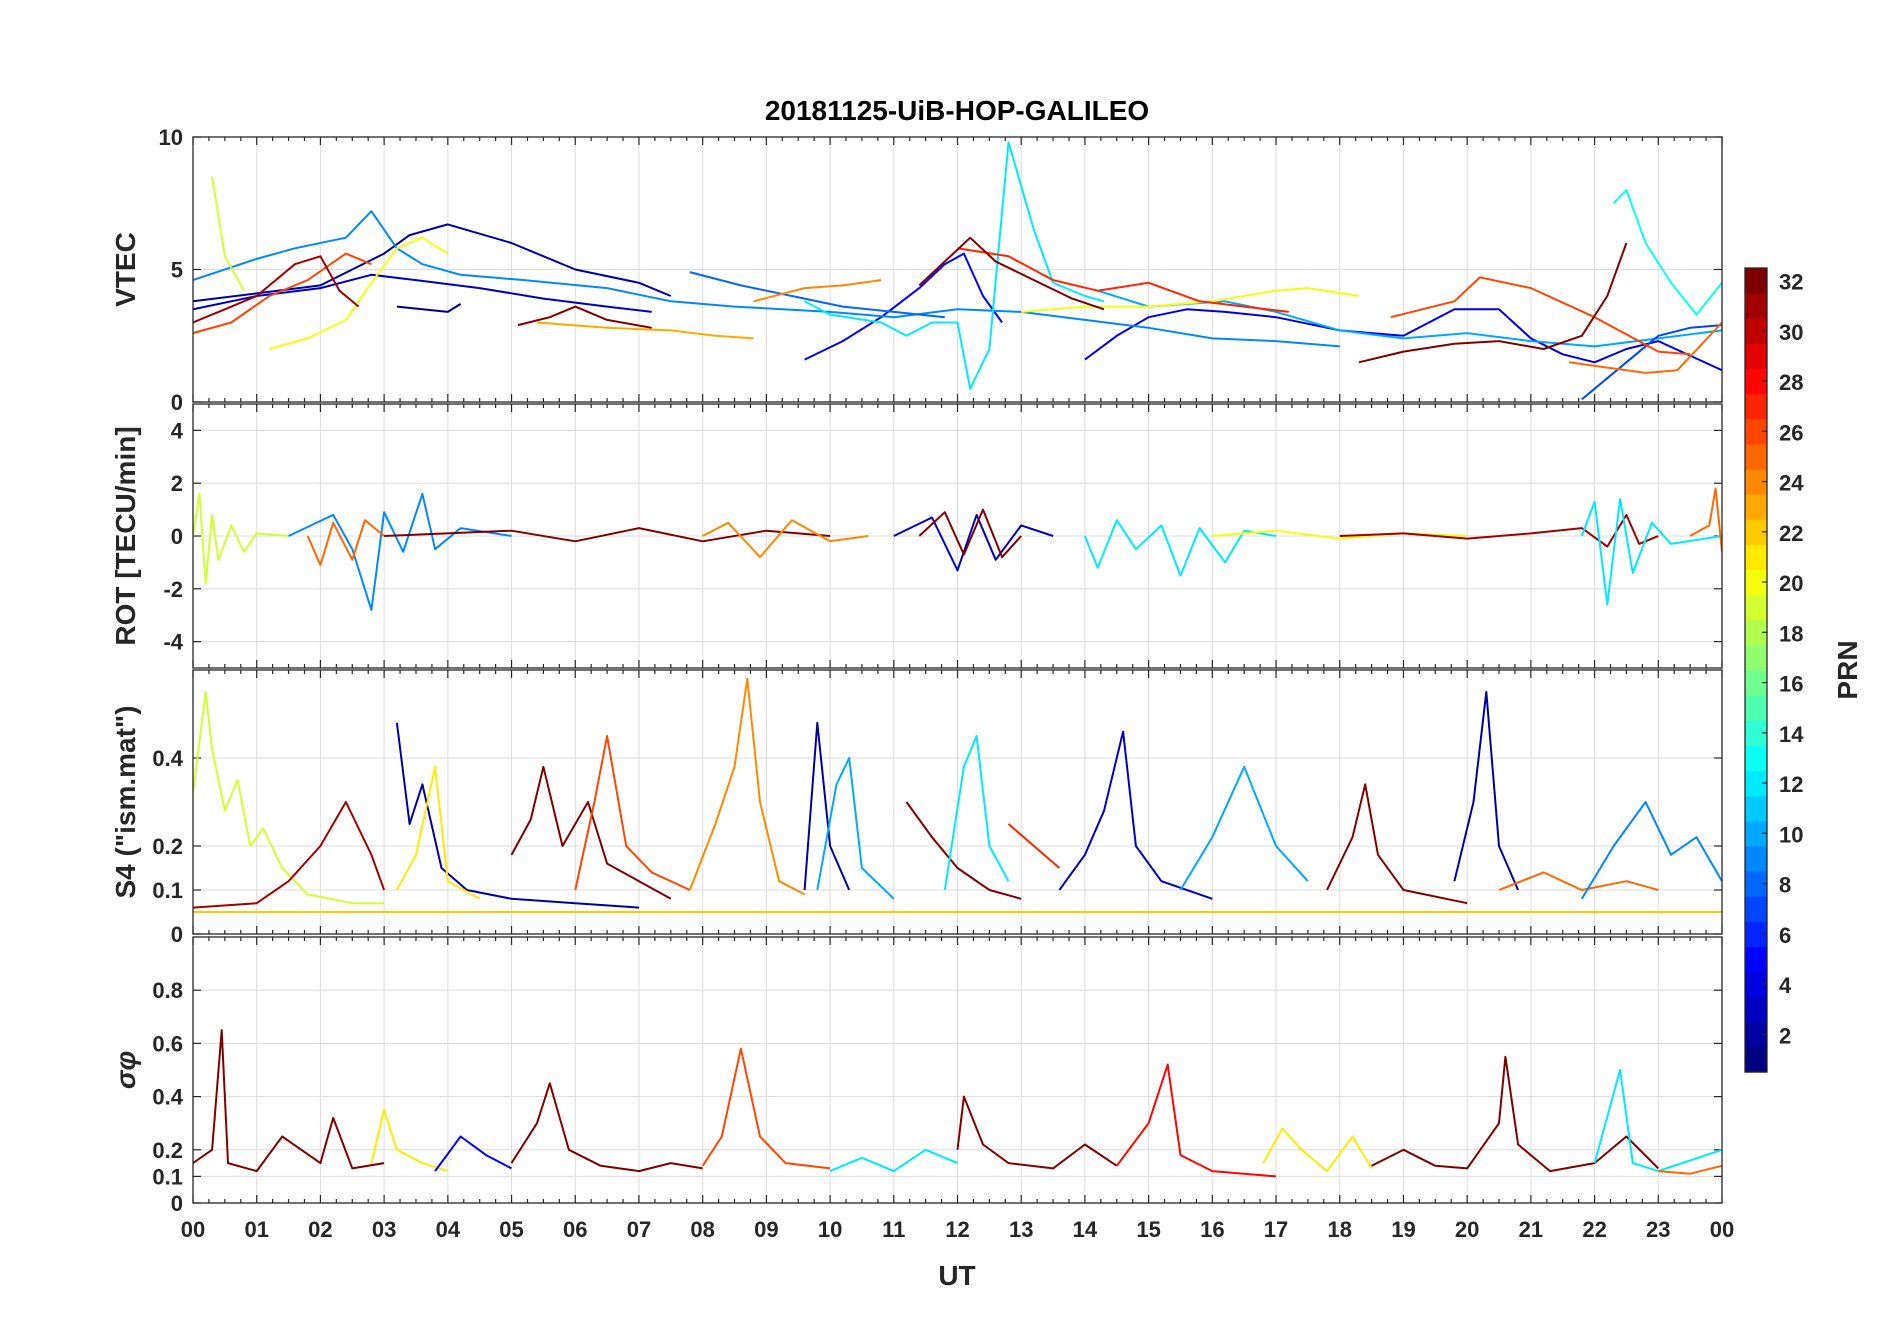  Describe the element at coordinates (1467, 1229) in the screenshot. I see `x-tick-label: 20` at that location.